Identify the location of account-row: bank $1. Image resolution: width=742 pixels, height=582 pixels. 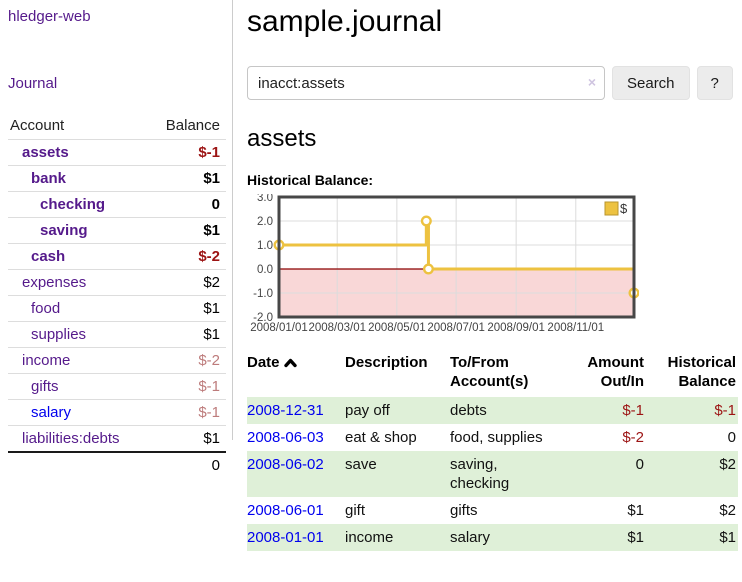
(117, 178).